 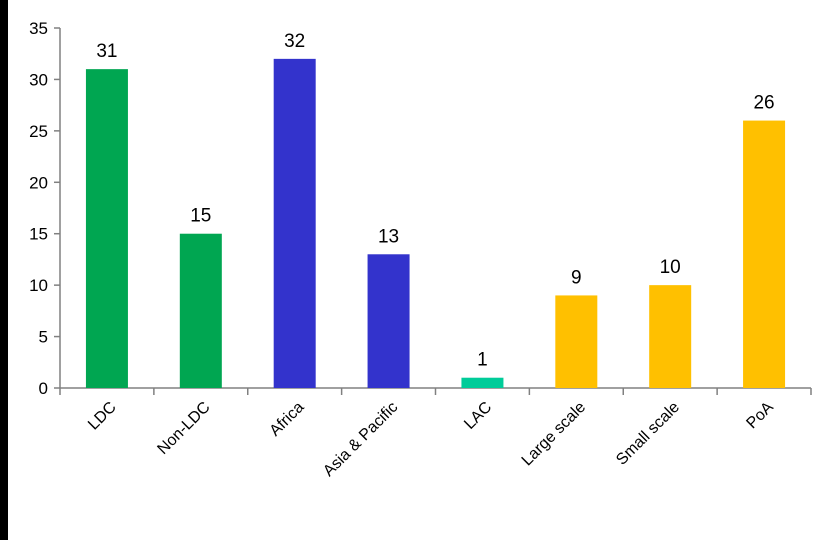 I want to click on y-tick-label: 25, so click(x=38, y=131).